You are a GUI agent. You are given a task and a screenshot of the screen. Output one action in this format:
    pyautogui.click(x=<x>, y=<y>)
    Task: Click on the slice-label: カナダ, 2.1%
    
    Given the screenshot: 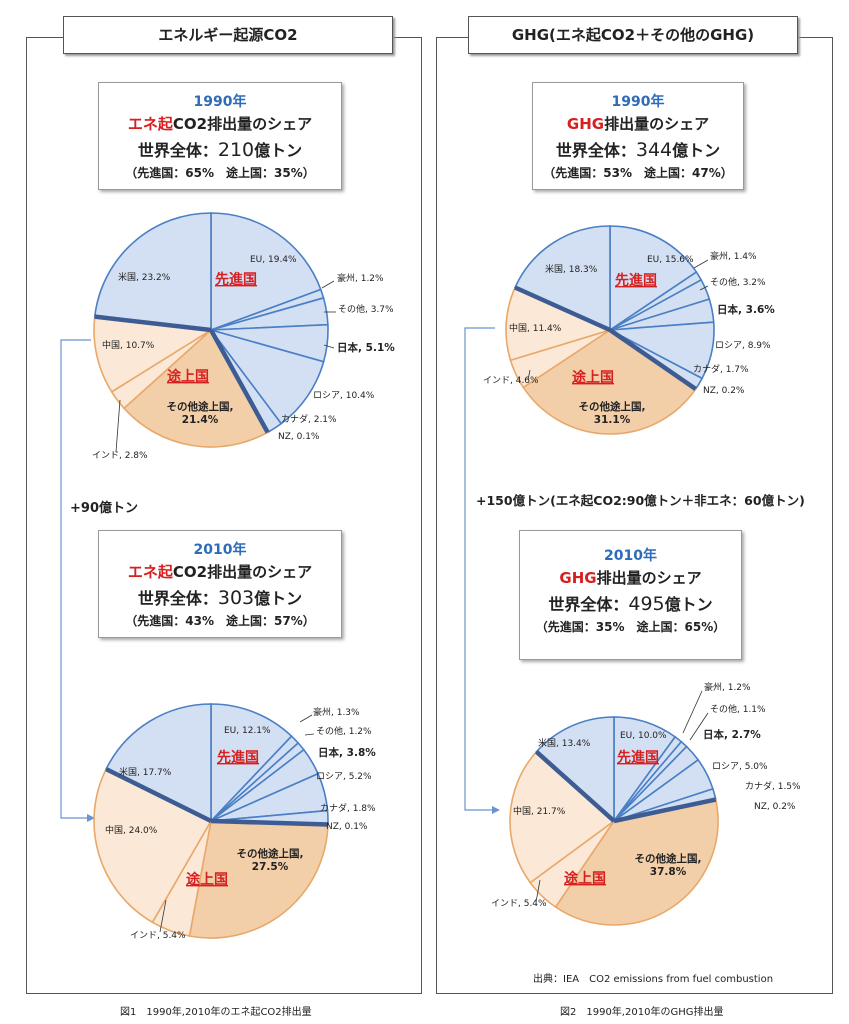 What is the action you would take?
    pyautogui.click(x=309, y=419)
    